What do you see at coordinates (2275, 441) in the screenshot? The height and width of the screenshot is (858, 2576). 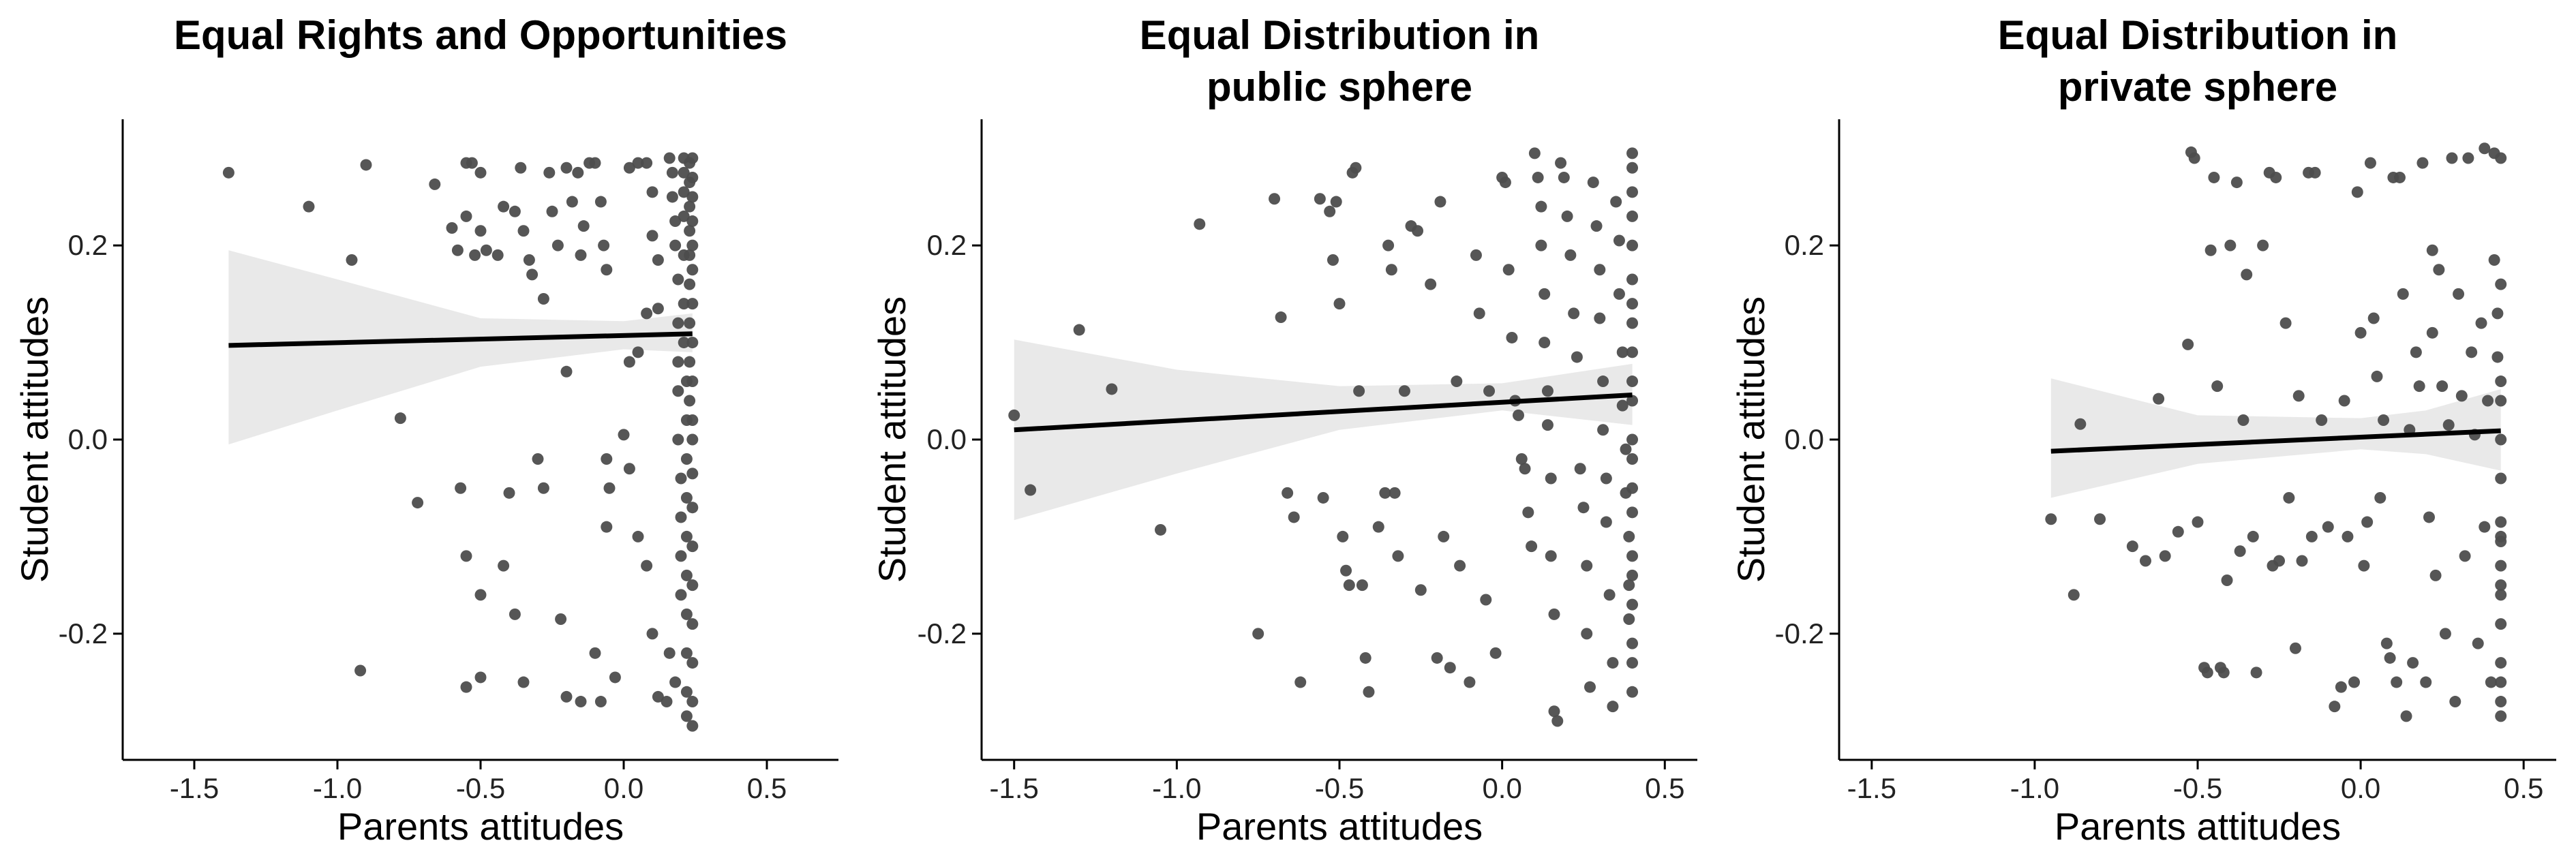 I see `regression-line` at bounding box center [2275, 441].